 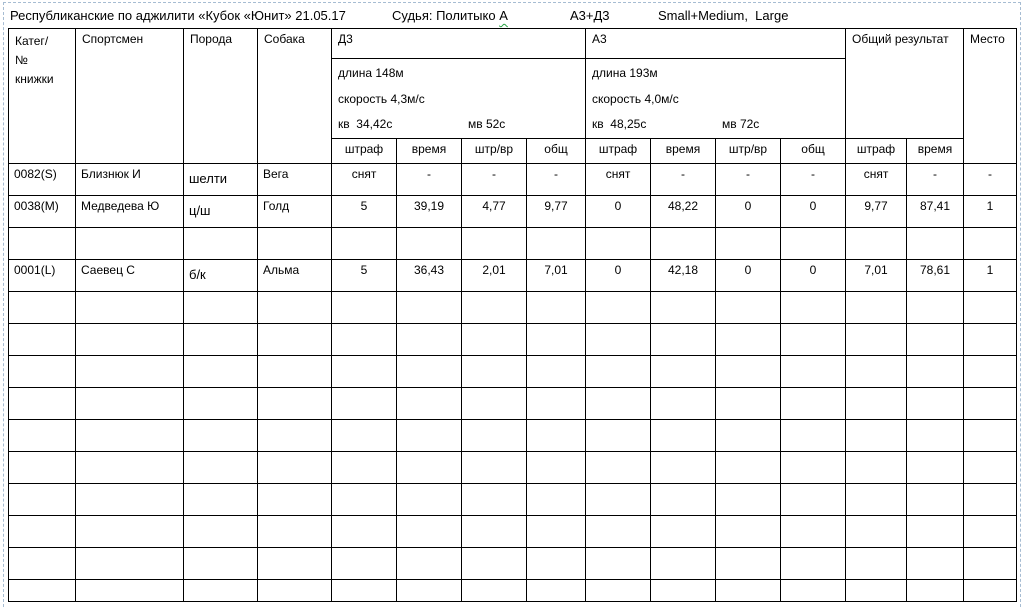 I want to click on table-cell: 7,01, so click(x=556, y=275).